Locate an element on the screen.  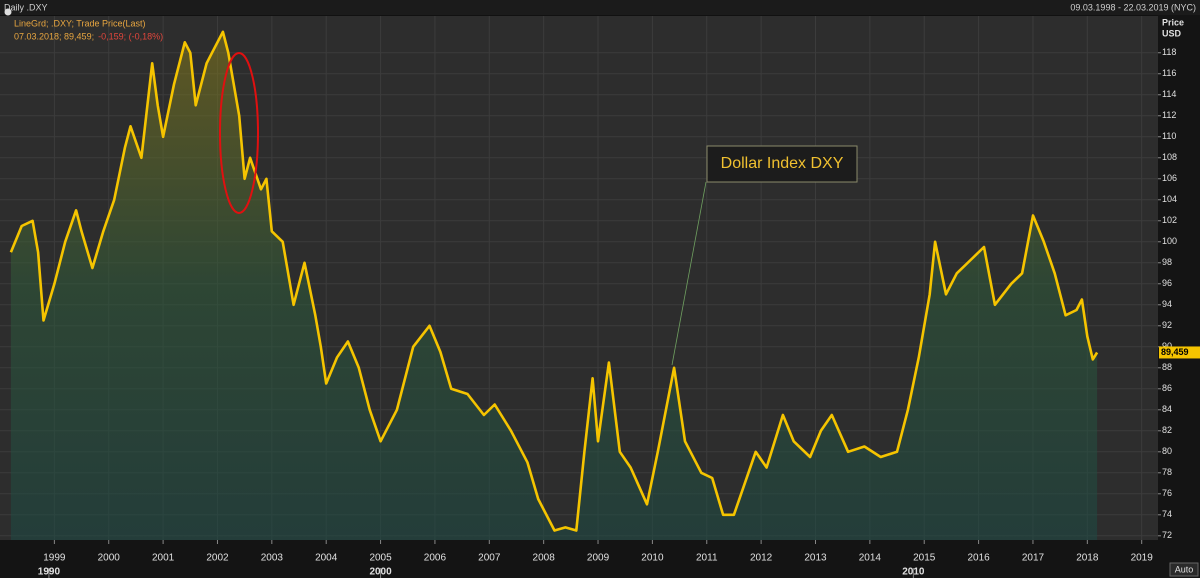
x-tick-label: 2014 is located at coordinates (870, 558).